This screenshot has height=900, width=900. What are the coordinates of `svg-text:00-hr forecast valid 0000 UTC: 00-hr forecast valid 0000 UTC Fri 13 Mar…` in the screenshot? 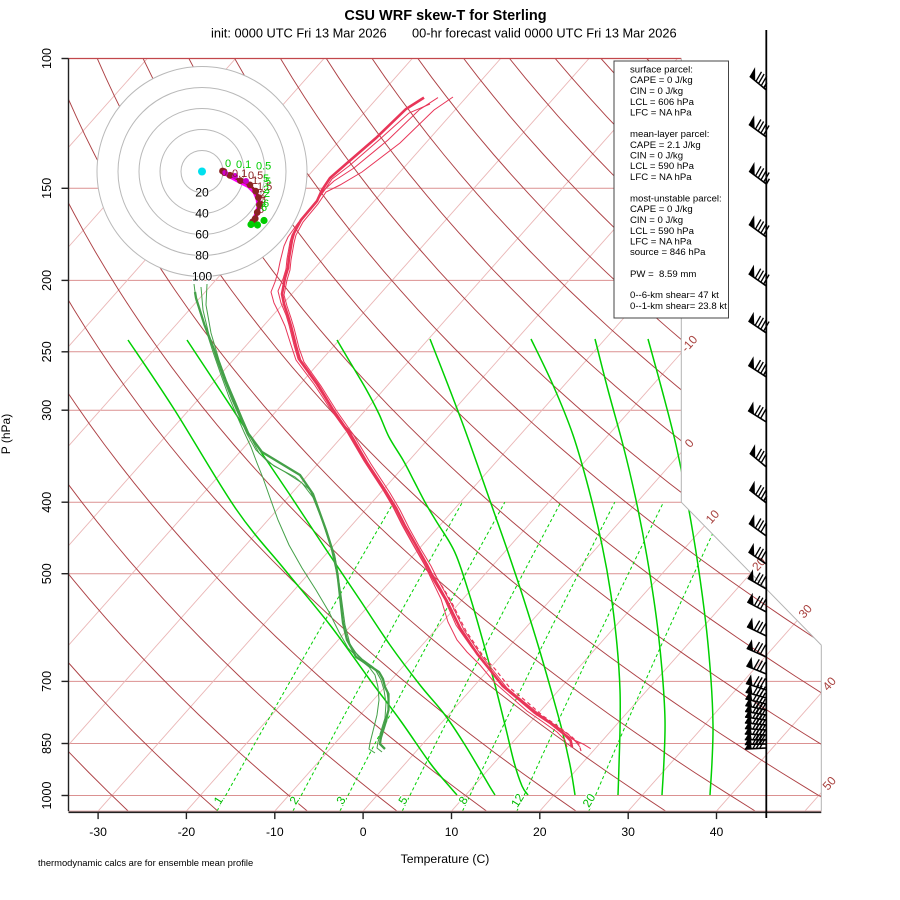 It's located at (544, 33).